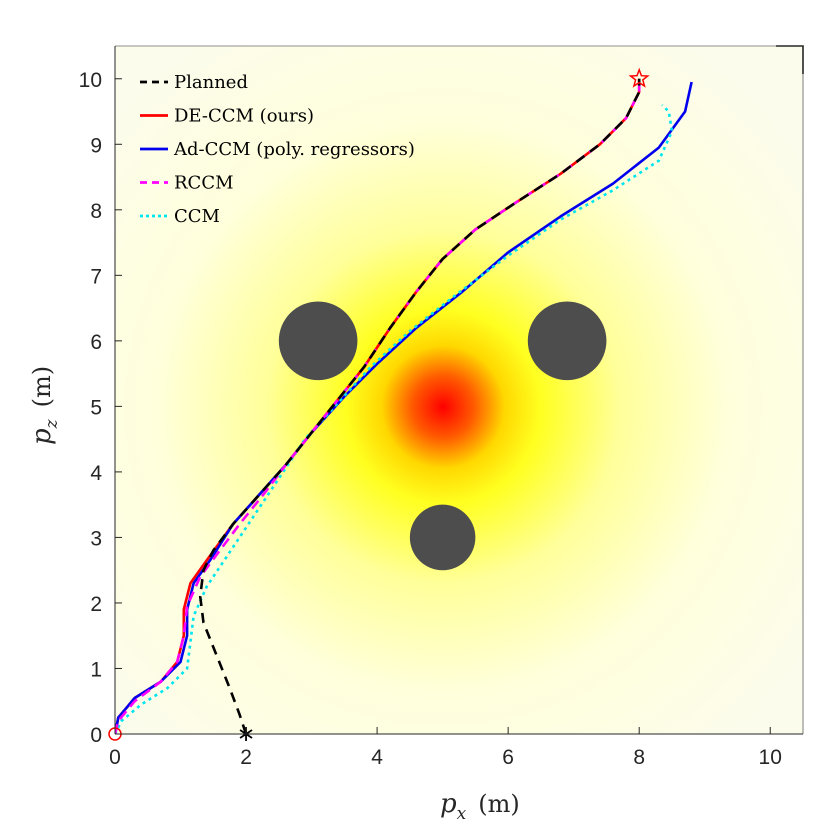 The image size is (830, 830). I want to click on y-tick-label: 10, so click(90, 80).